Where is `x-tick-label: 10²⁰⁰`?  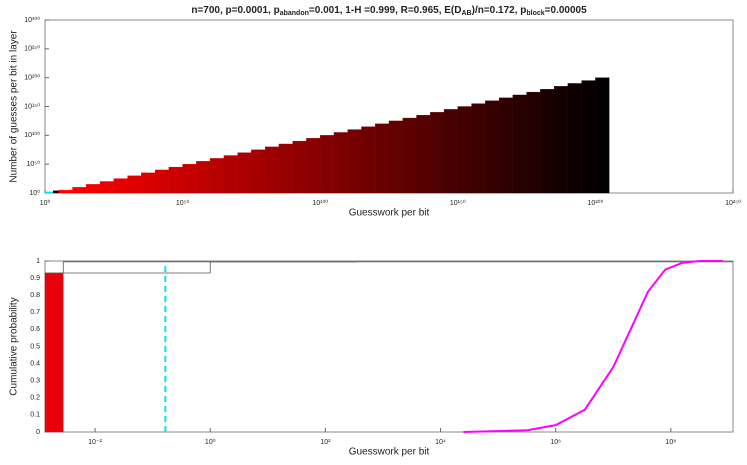 x-tick-label: 10²⁰⁰ is located at coordinates (596, 203).